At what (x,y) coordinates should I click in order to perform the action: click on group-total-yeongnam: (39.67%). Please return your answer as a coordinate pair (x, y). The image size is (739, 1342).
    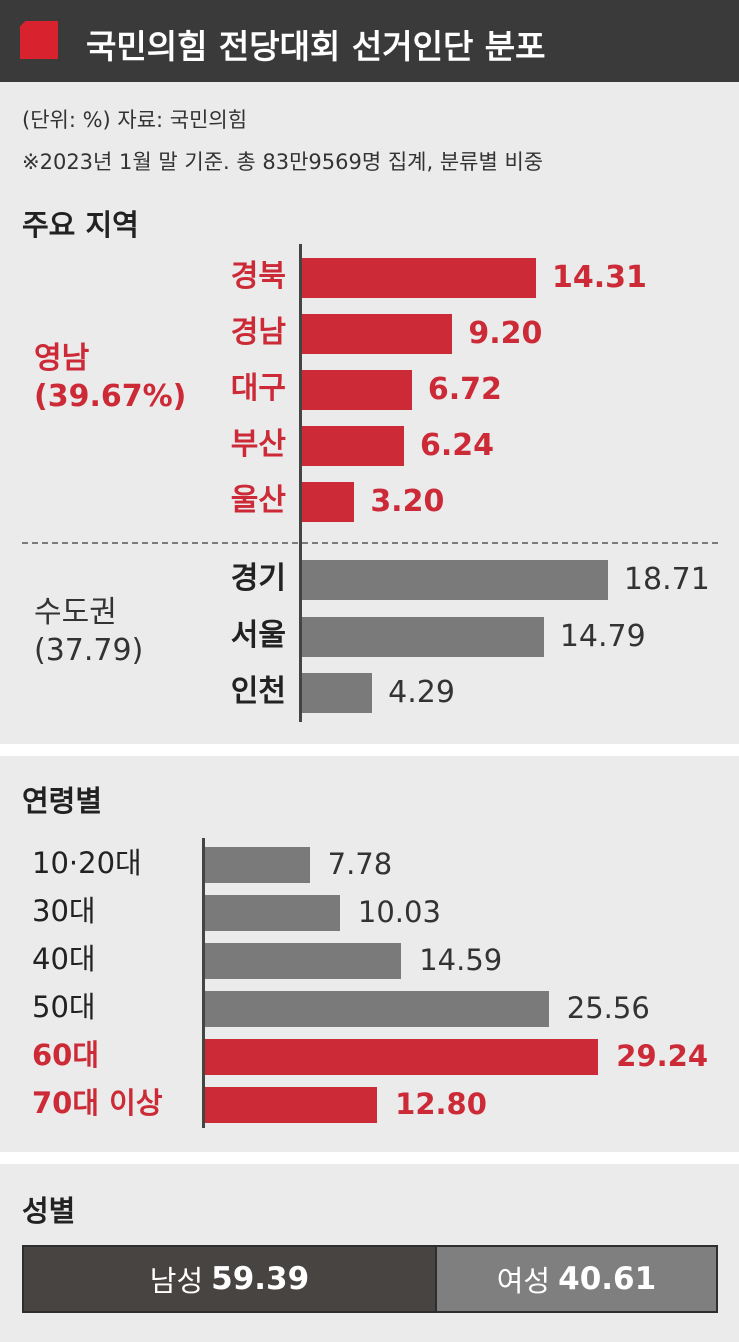
    Looking at the image, I should click on (110, 396).